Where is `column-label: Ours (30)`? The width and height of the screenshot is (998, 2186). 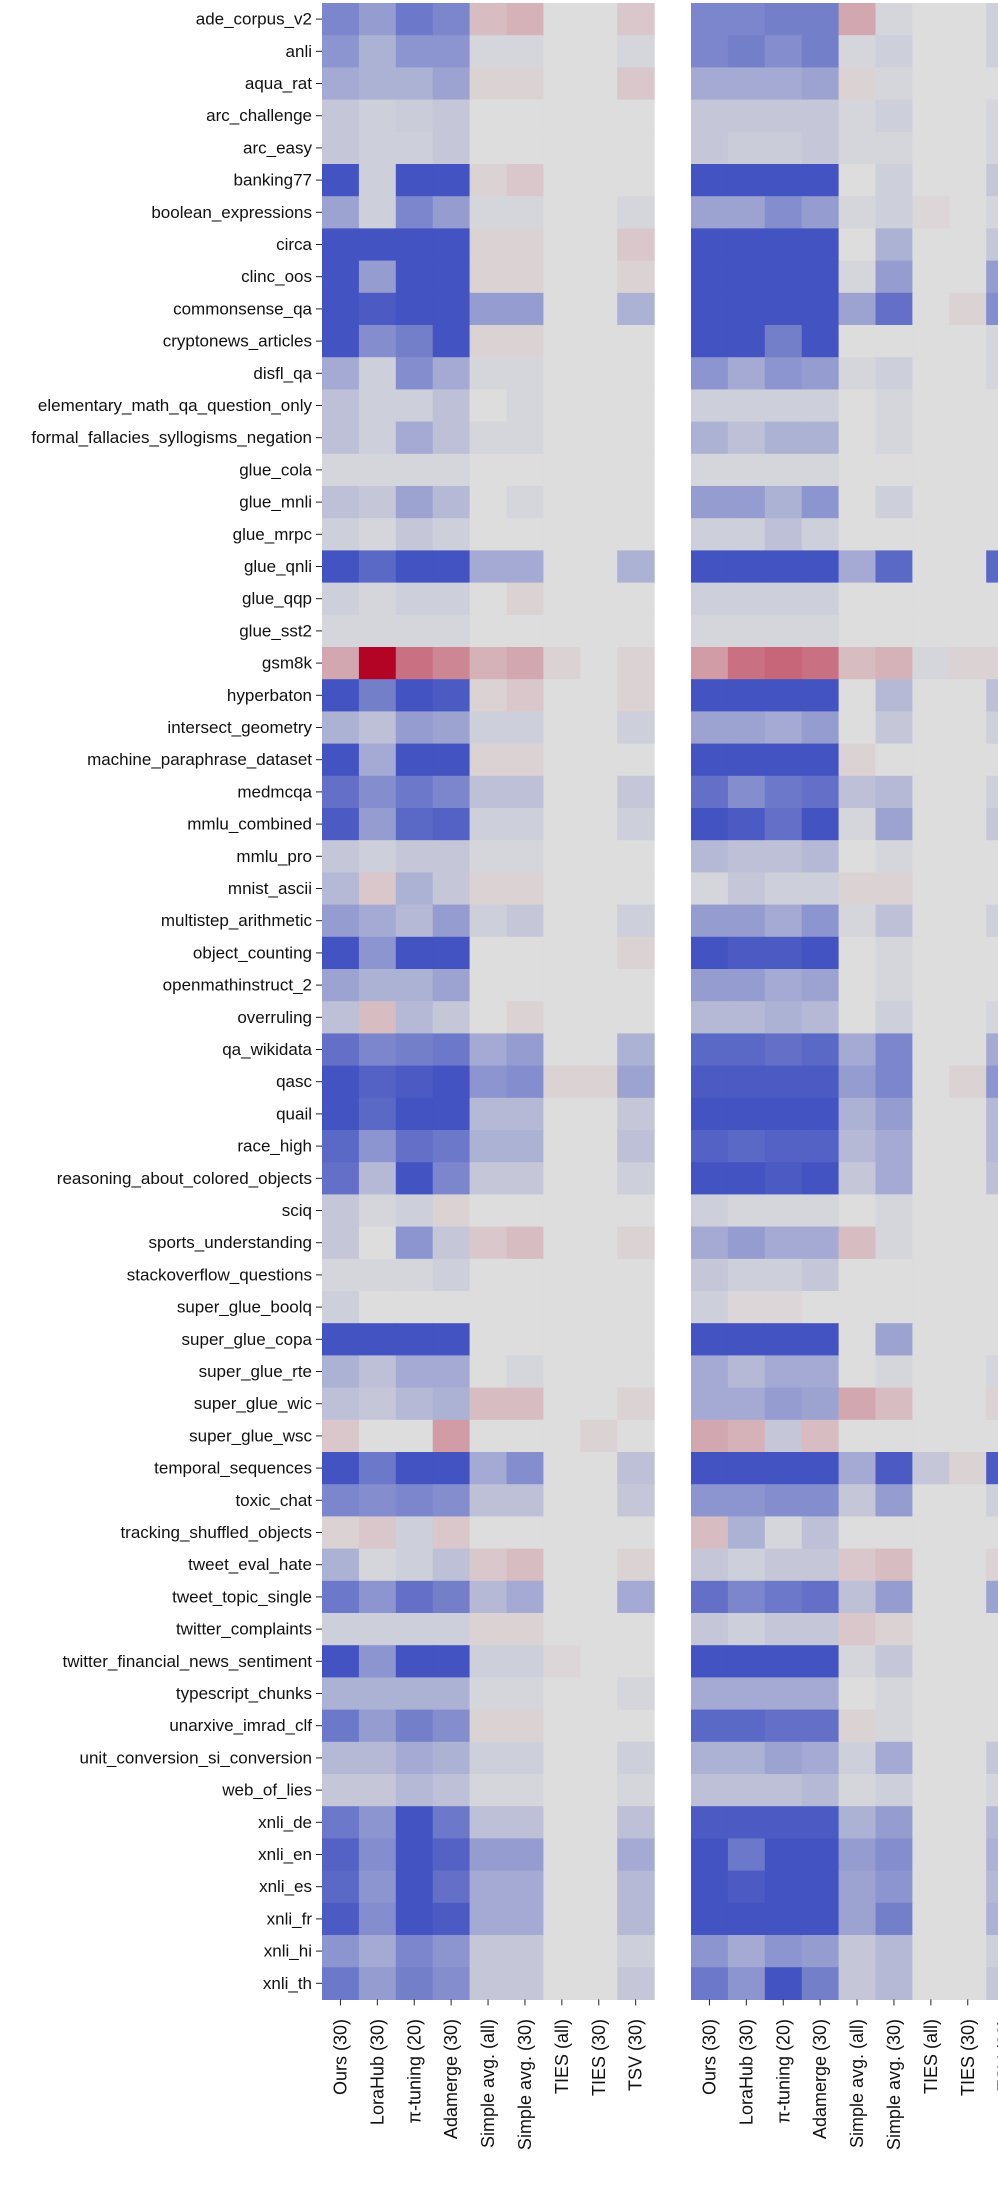 column-label: Ours (30) is located at coordinates (709, 2057).